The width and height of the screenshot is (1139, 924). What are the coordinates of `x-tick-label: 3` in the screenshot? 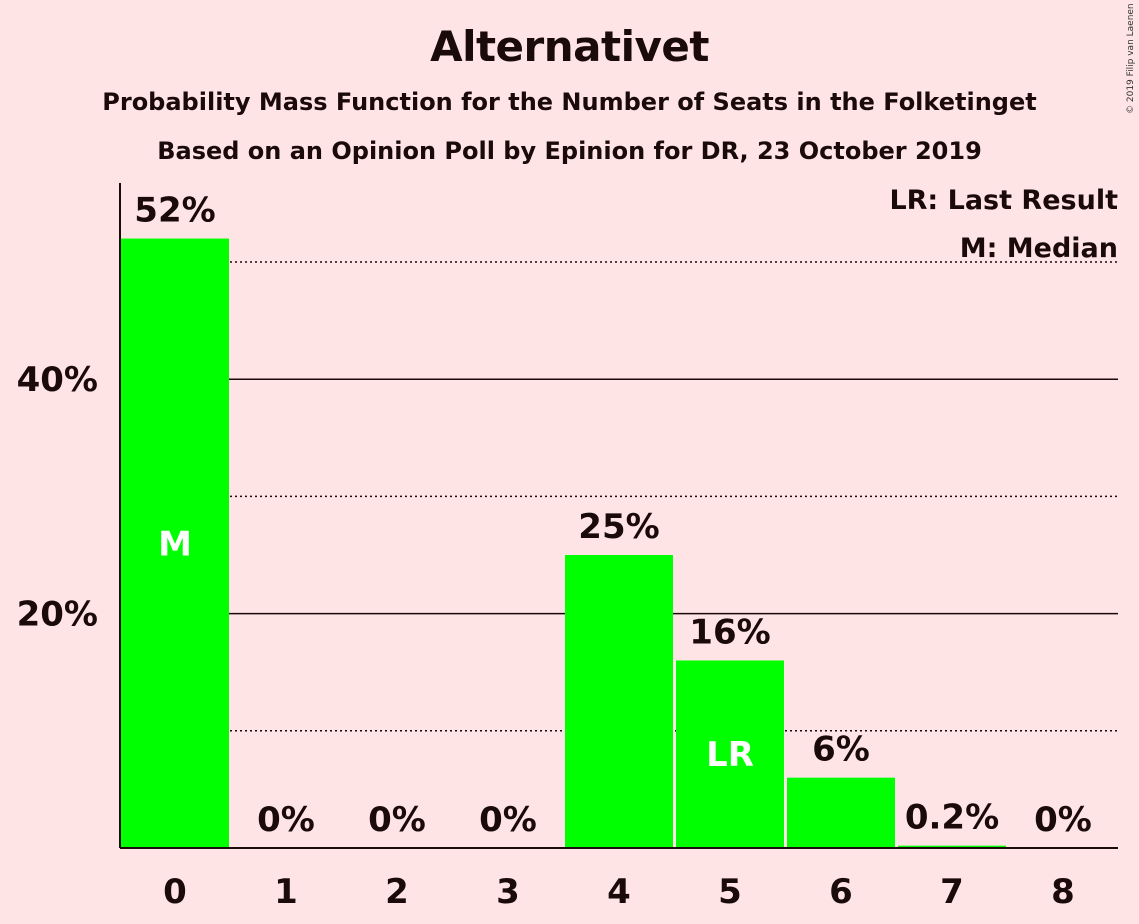 It's located at (508, 892).